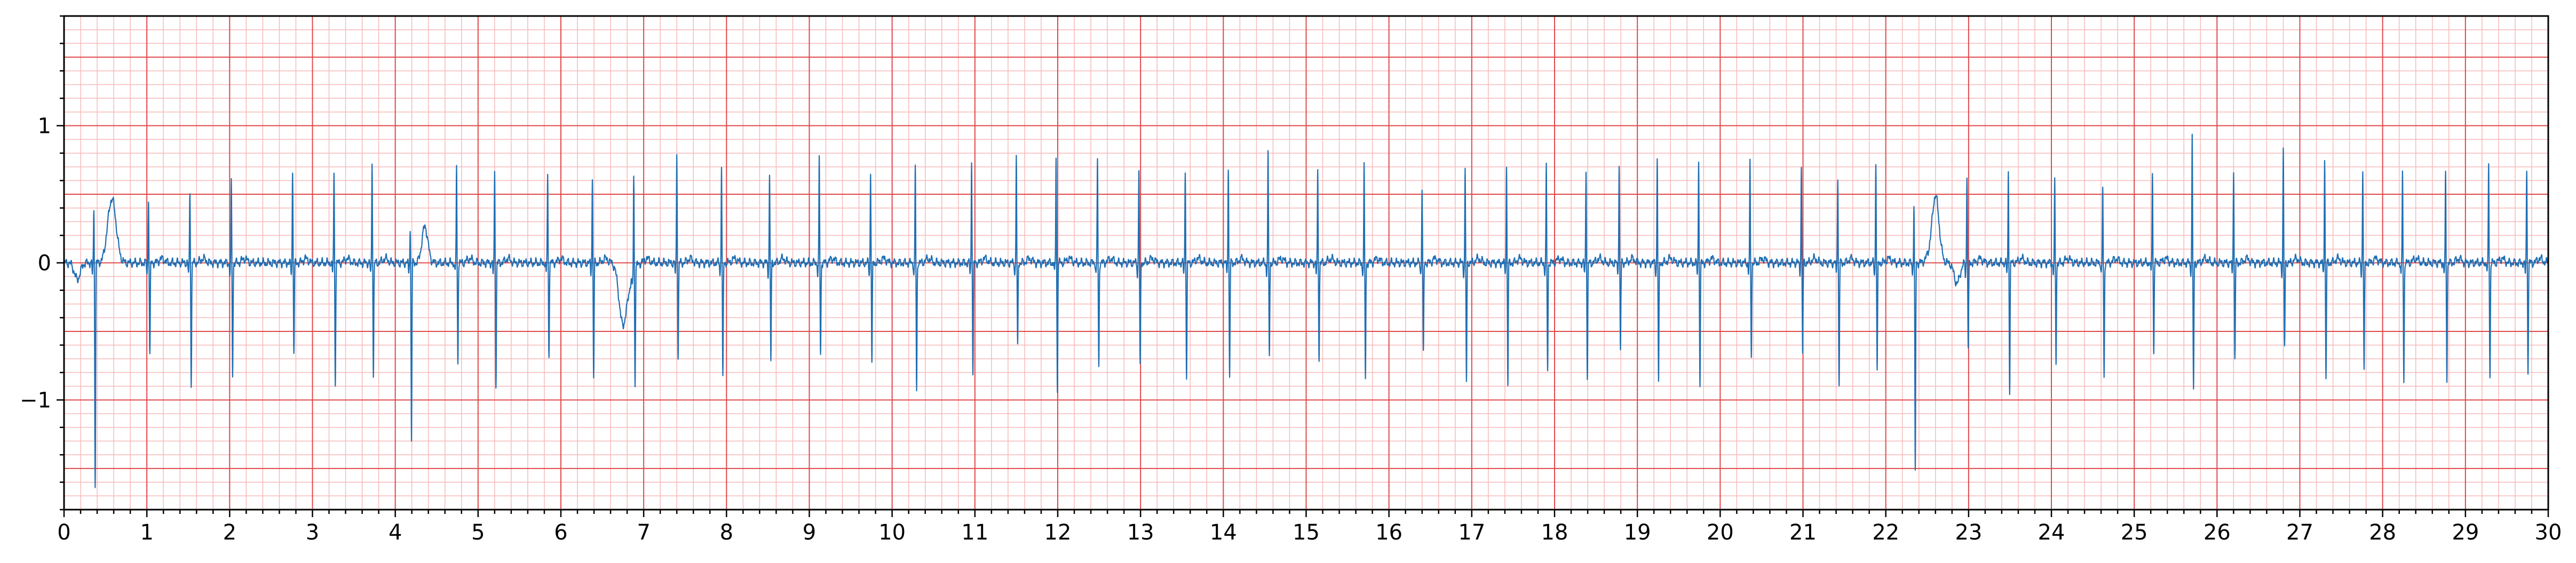  I want to click on x-tick-label: 24, so click(2051, 532).